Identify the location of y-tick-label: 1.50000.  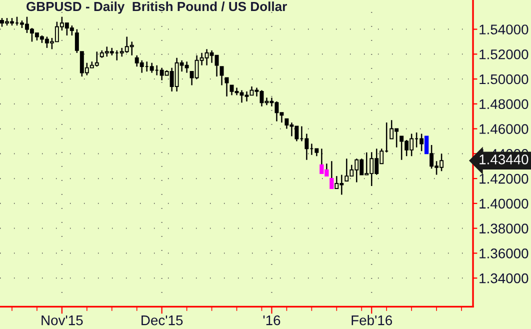
(504, 79).